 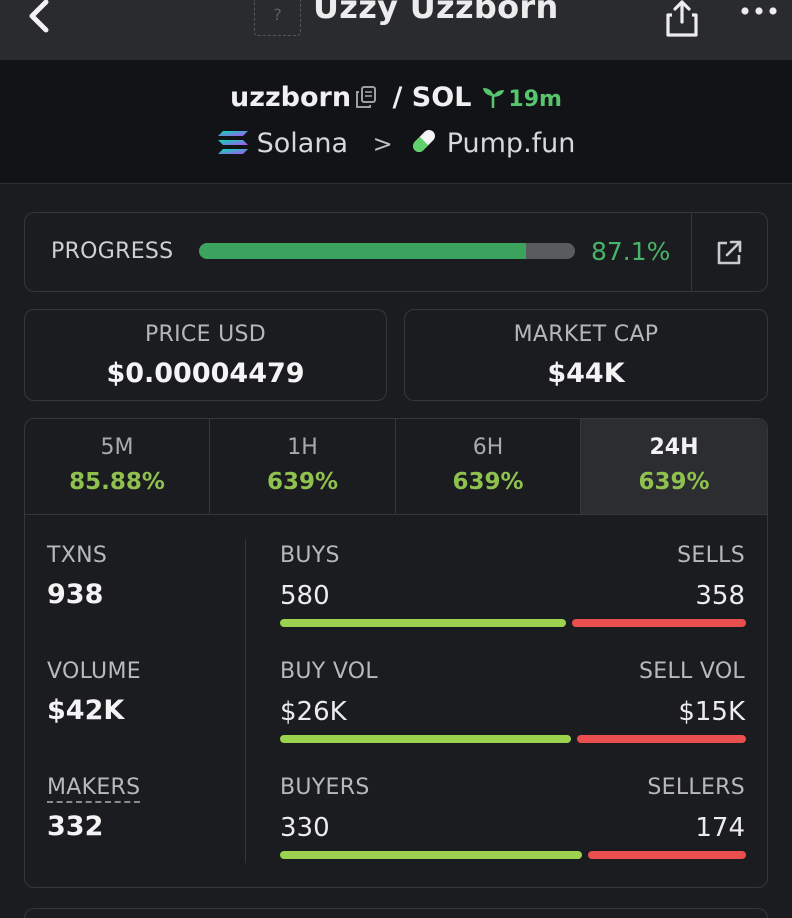 I want to click on progress-bar, so click(x=387, y=251).